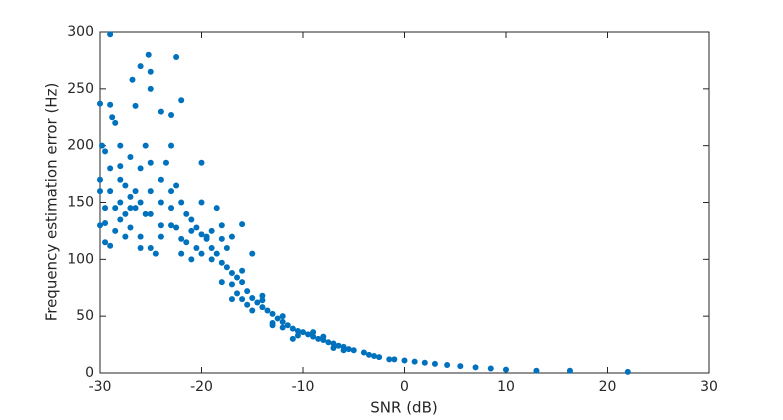 This screenshot has width=783, height=420. I want to click on x-axis-label: SNR (dB), so click(403, 408).